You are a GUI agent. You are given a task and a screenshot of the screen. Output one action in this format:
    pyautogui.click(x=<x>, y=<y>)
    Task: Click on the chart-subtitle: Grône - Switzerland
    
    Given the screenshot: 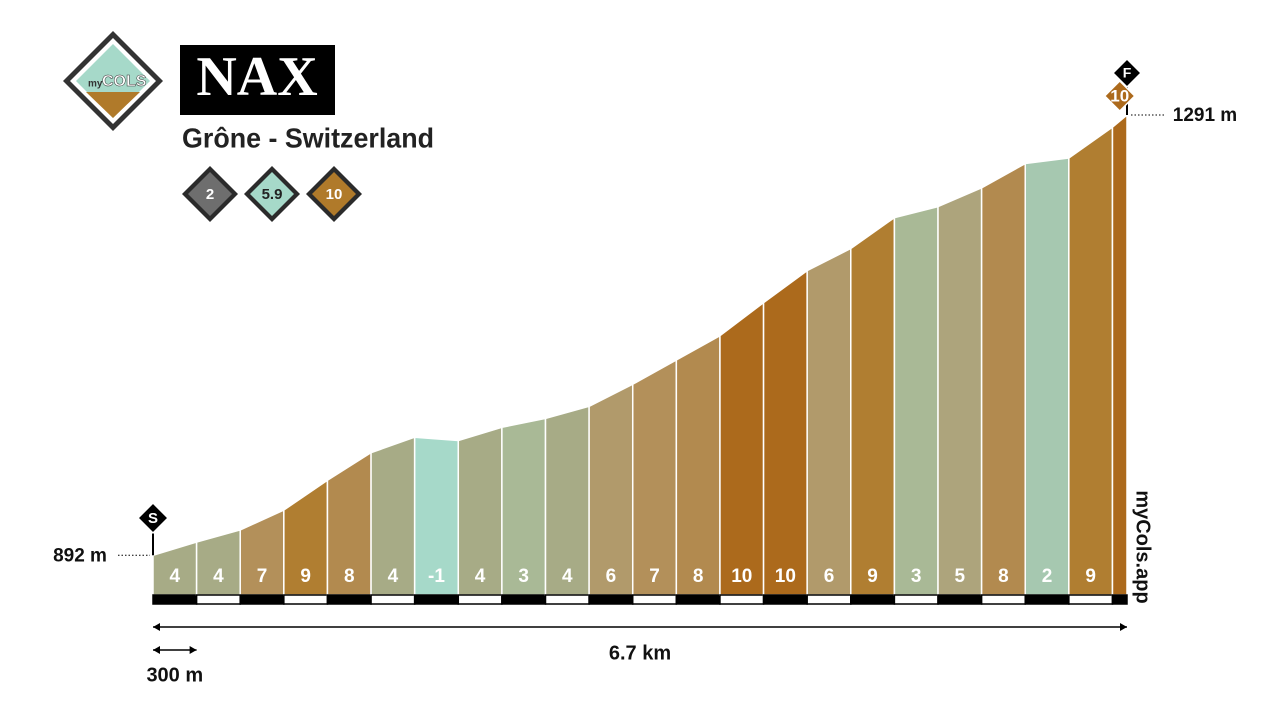 What is the action you would take?
    pyautogui.click(x=308, y=137)
    